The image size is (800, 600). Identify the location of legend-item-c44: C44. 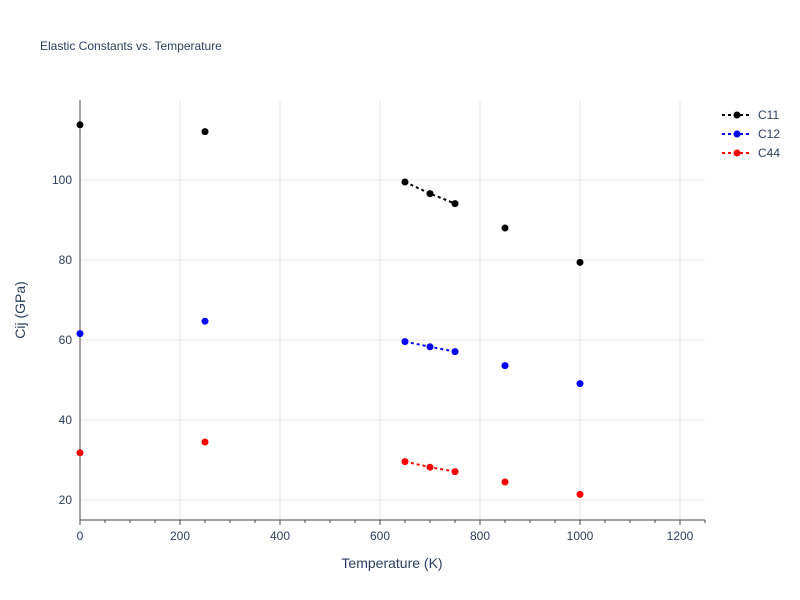
(751, 153).